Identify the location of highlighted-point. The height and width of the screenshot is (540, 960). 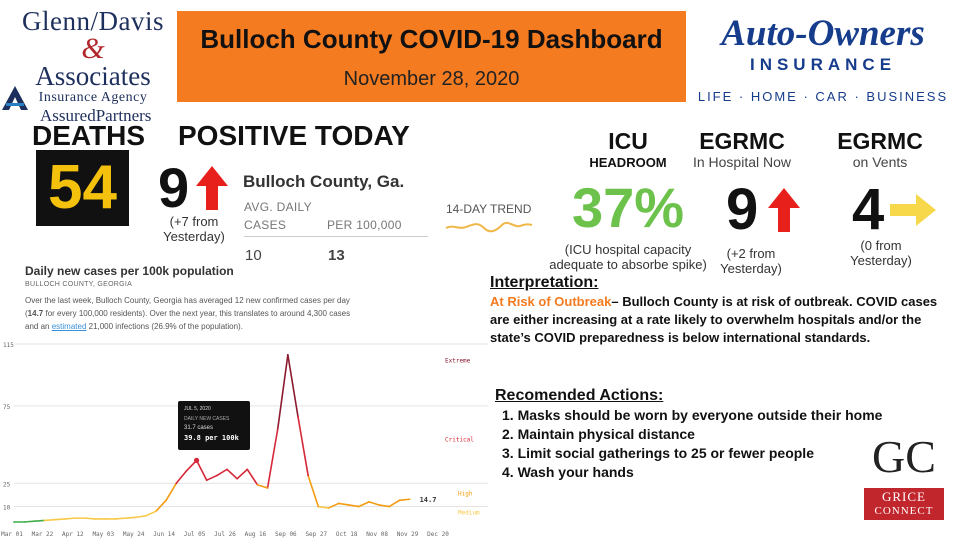
(196, 460).